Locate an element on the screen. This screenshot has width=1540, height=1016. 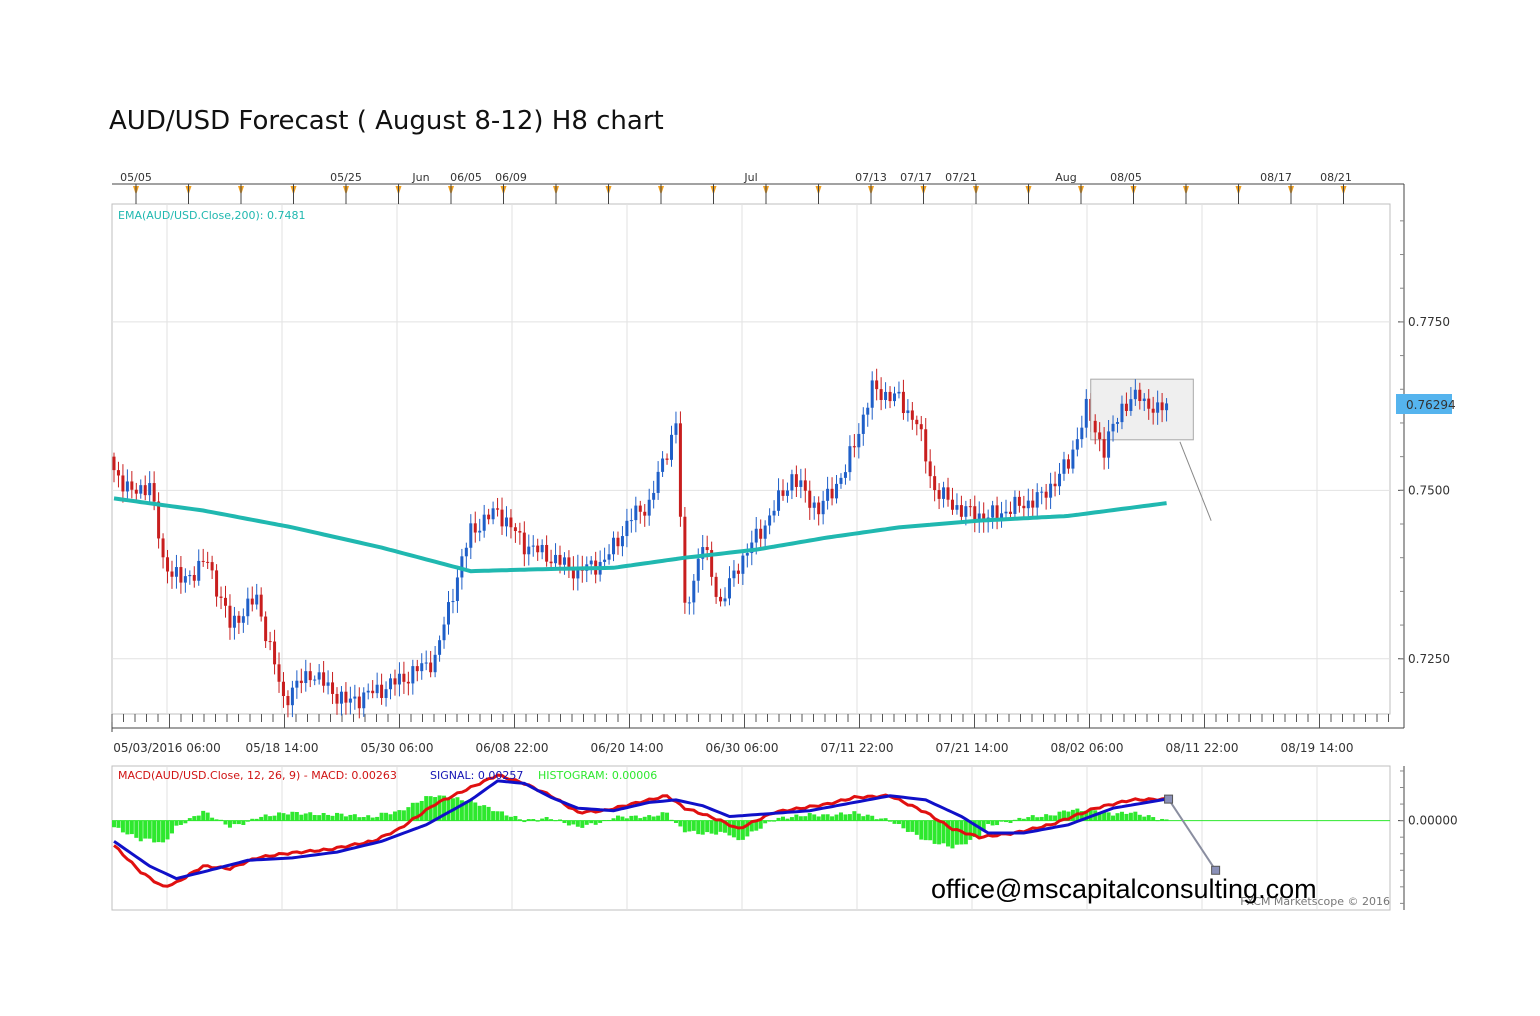
bottom-date-label: 07/11 22:00 is located at coordinates (857, 748).